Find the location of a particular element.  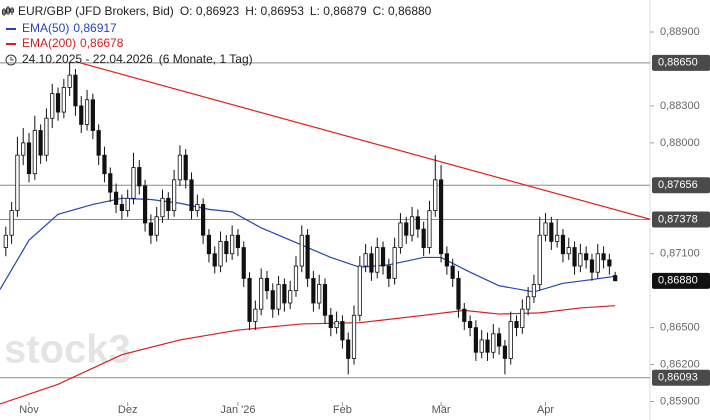

level-label: 0,88650 is located at coordinates (678, 63).